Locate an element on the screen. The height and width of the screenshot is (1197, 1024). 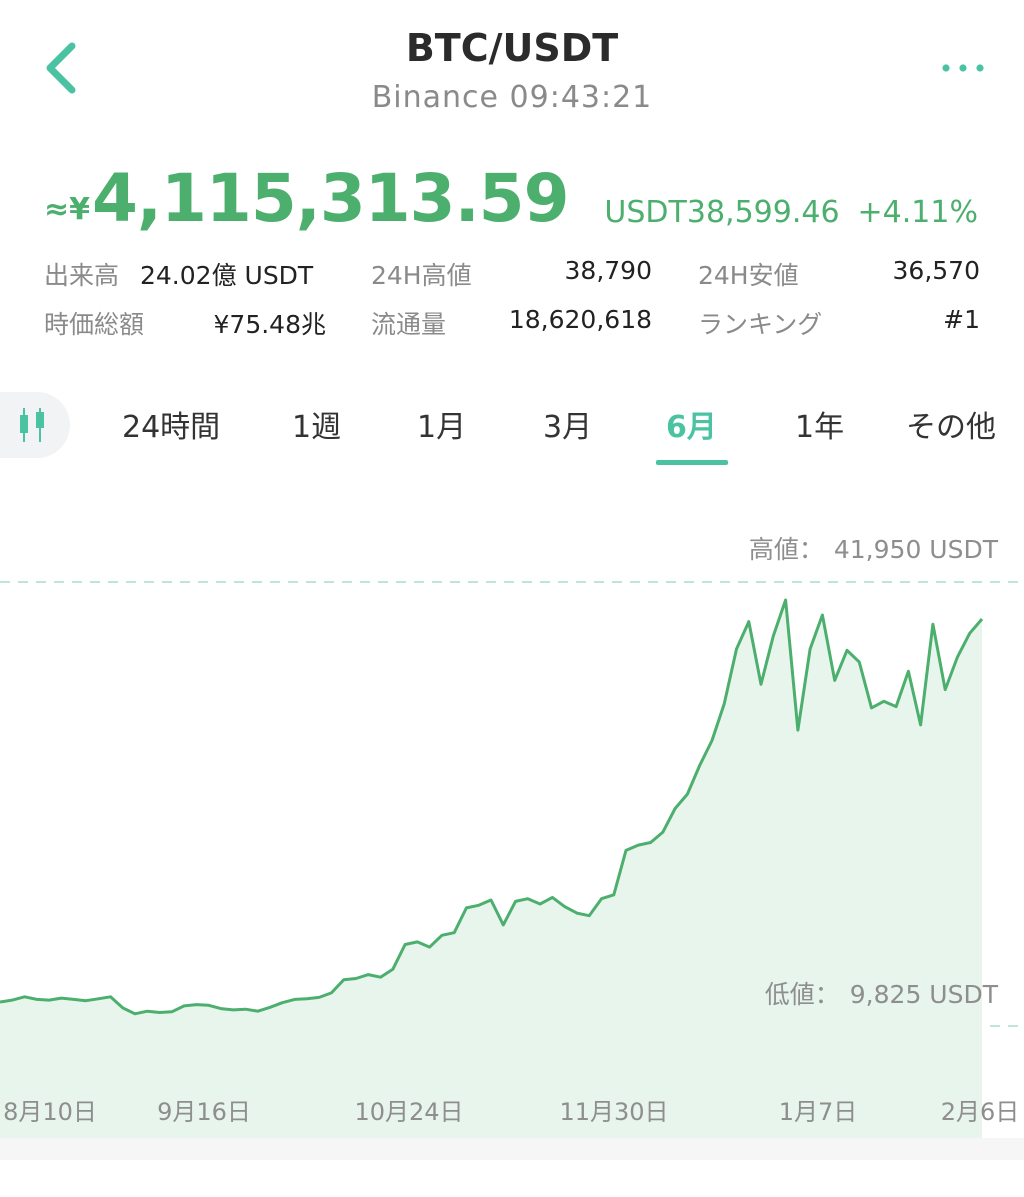
x-tick-label: 1月7日 is located at coordinates (818, 1112).